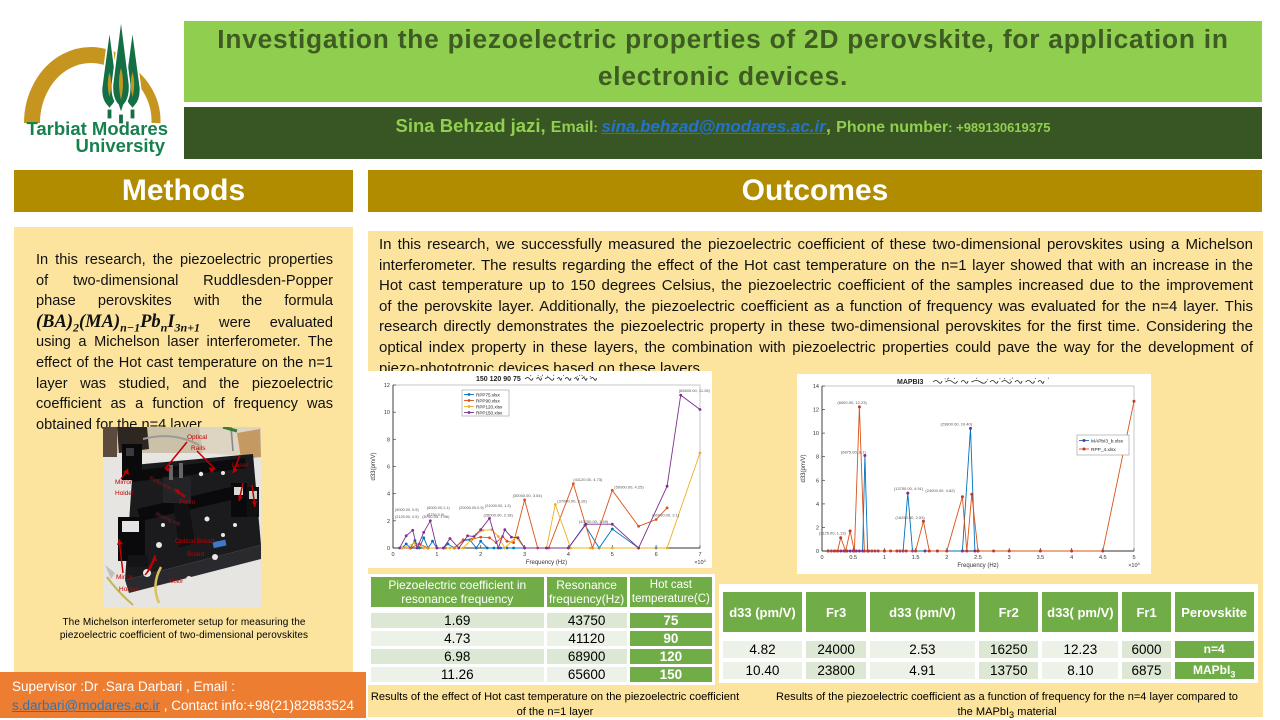  I want to click on svg-text: 1.5, so click(916, 558).